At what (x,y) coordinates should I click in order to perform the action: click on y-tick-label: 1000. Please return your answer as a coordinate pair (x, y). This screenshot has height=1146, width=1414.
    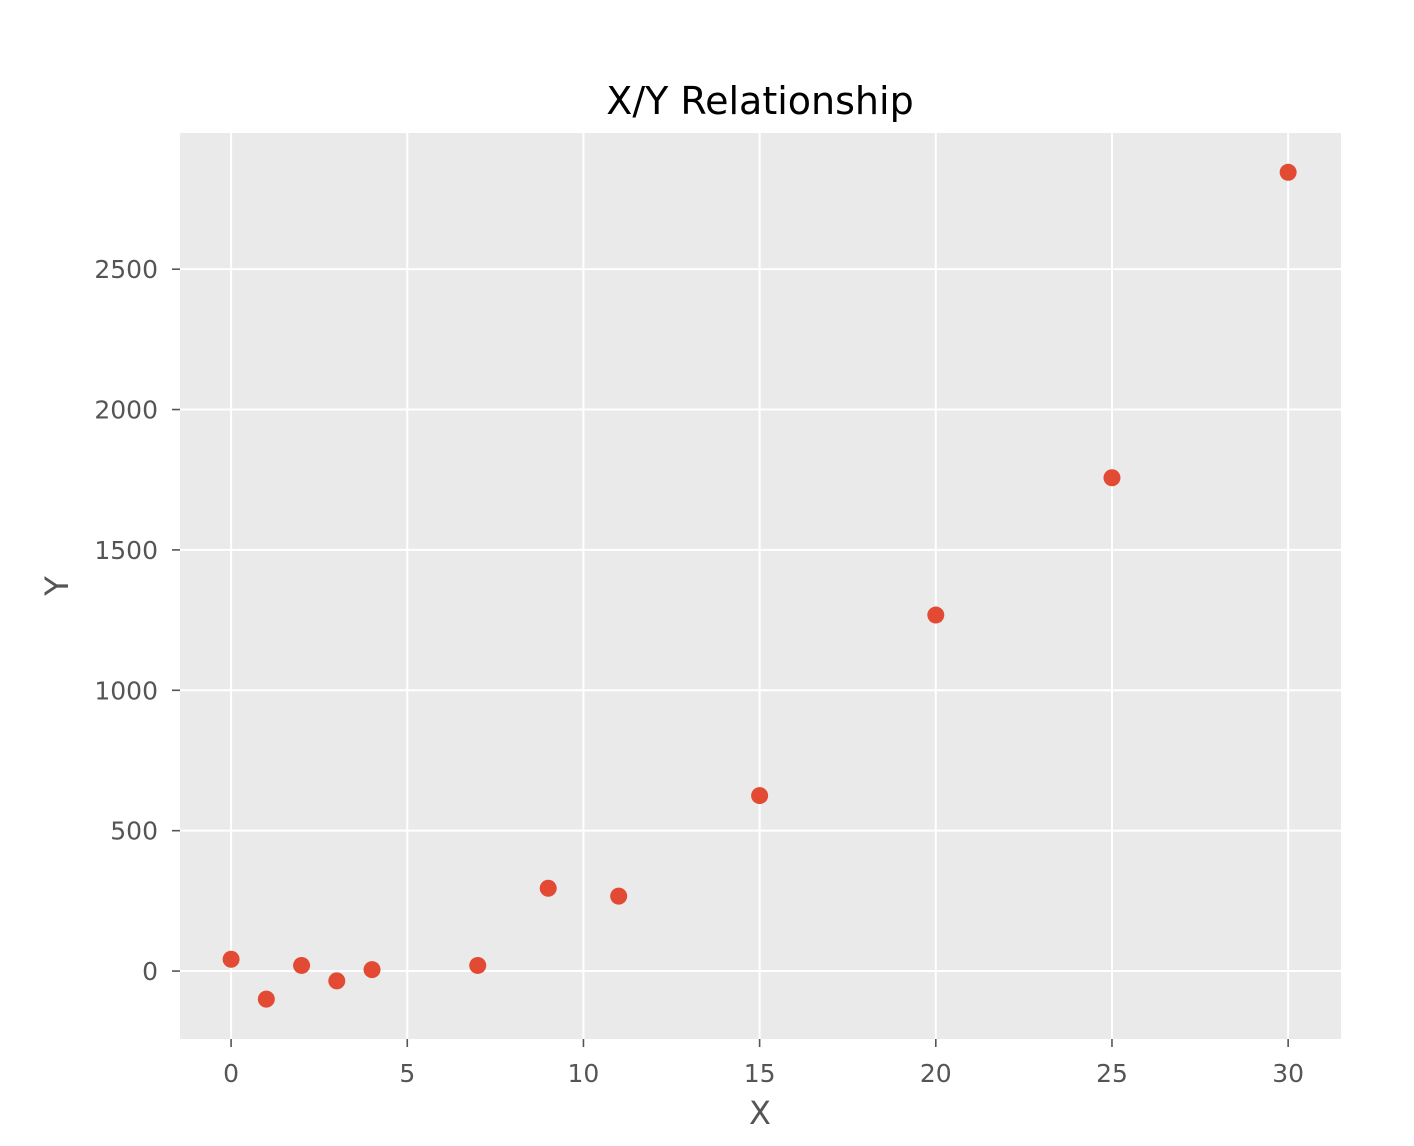
    Looking at the image, I should click on (126, 690).